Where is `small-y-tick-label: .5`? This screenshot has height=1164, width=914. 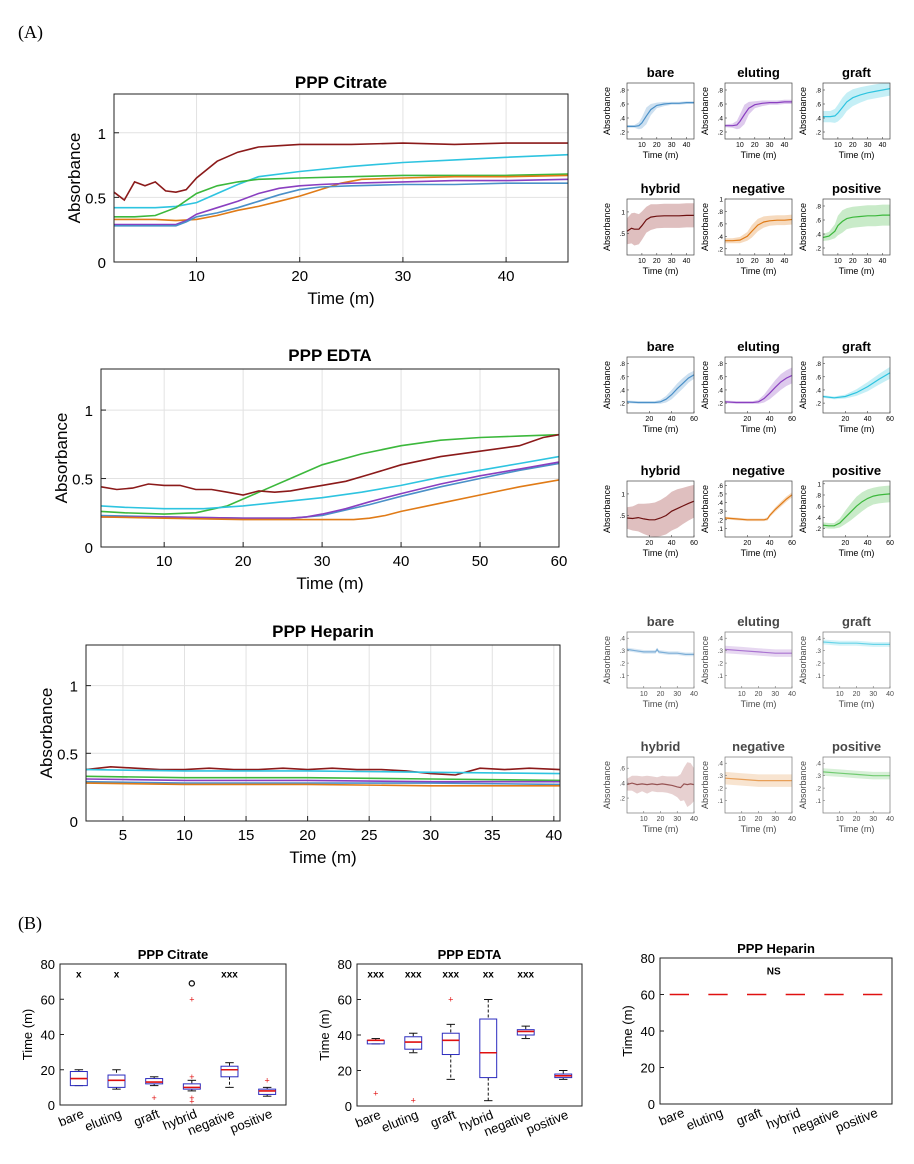 small-y-tick-label: .5 is located at coordinates (623, 516).